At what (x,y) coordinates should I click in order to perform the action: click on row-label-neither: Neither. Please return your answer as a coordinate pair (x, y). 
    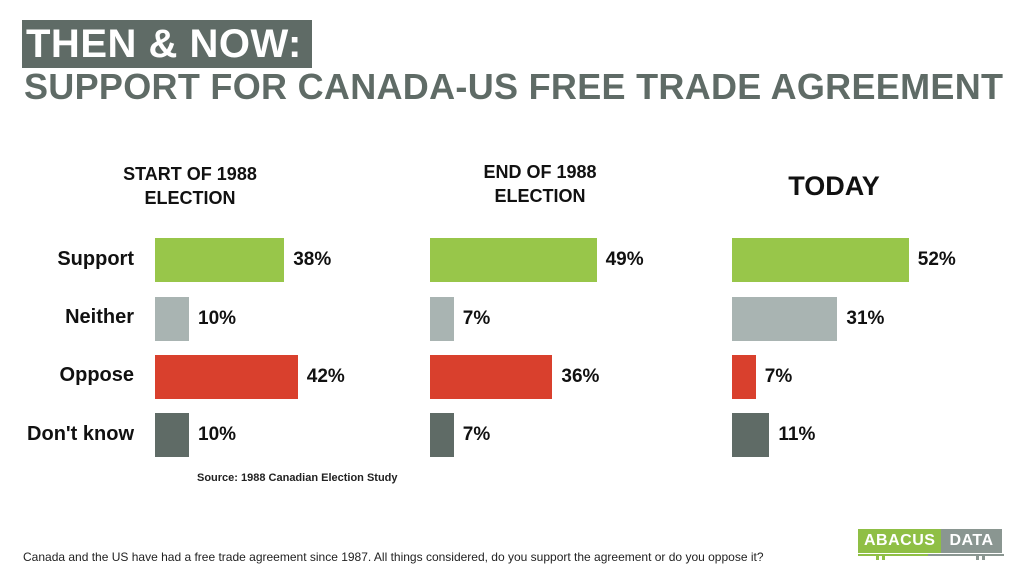
    Looking at the image, I should click on (99, 317).